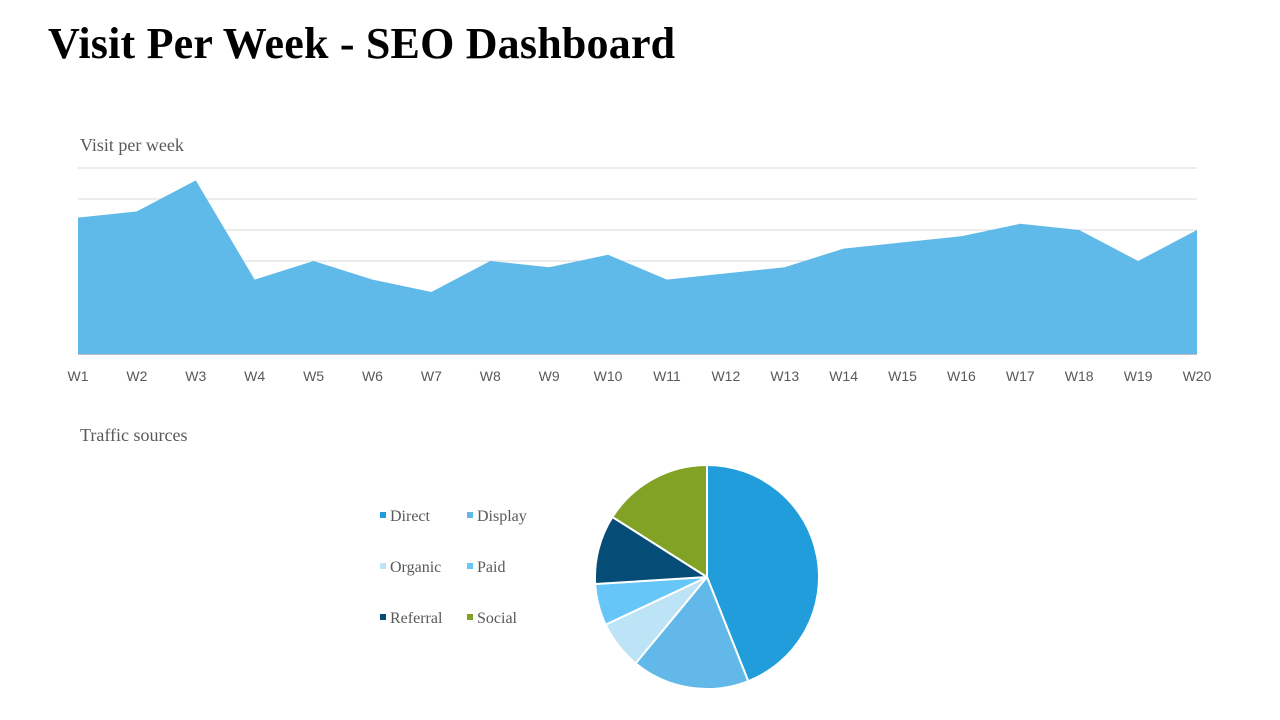  What do you see at coordinates (608, 376) in the screenshot?
I see `x-tick-label: W10` at bounding box center [608, 376].